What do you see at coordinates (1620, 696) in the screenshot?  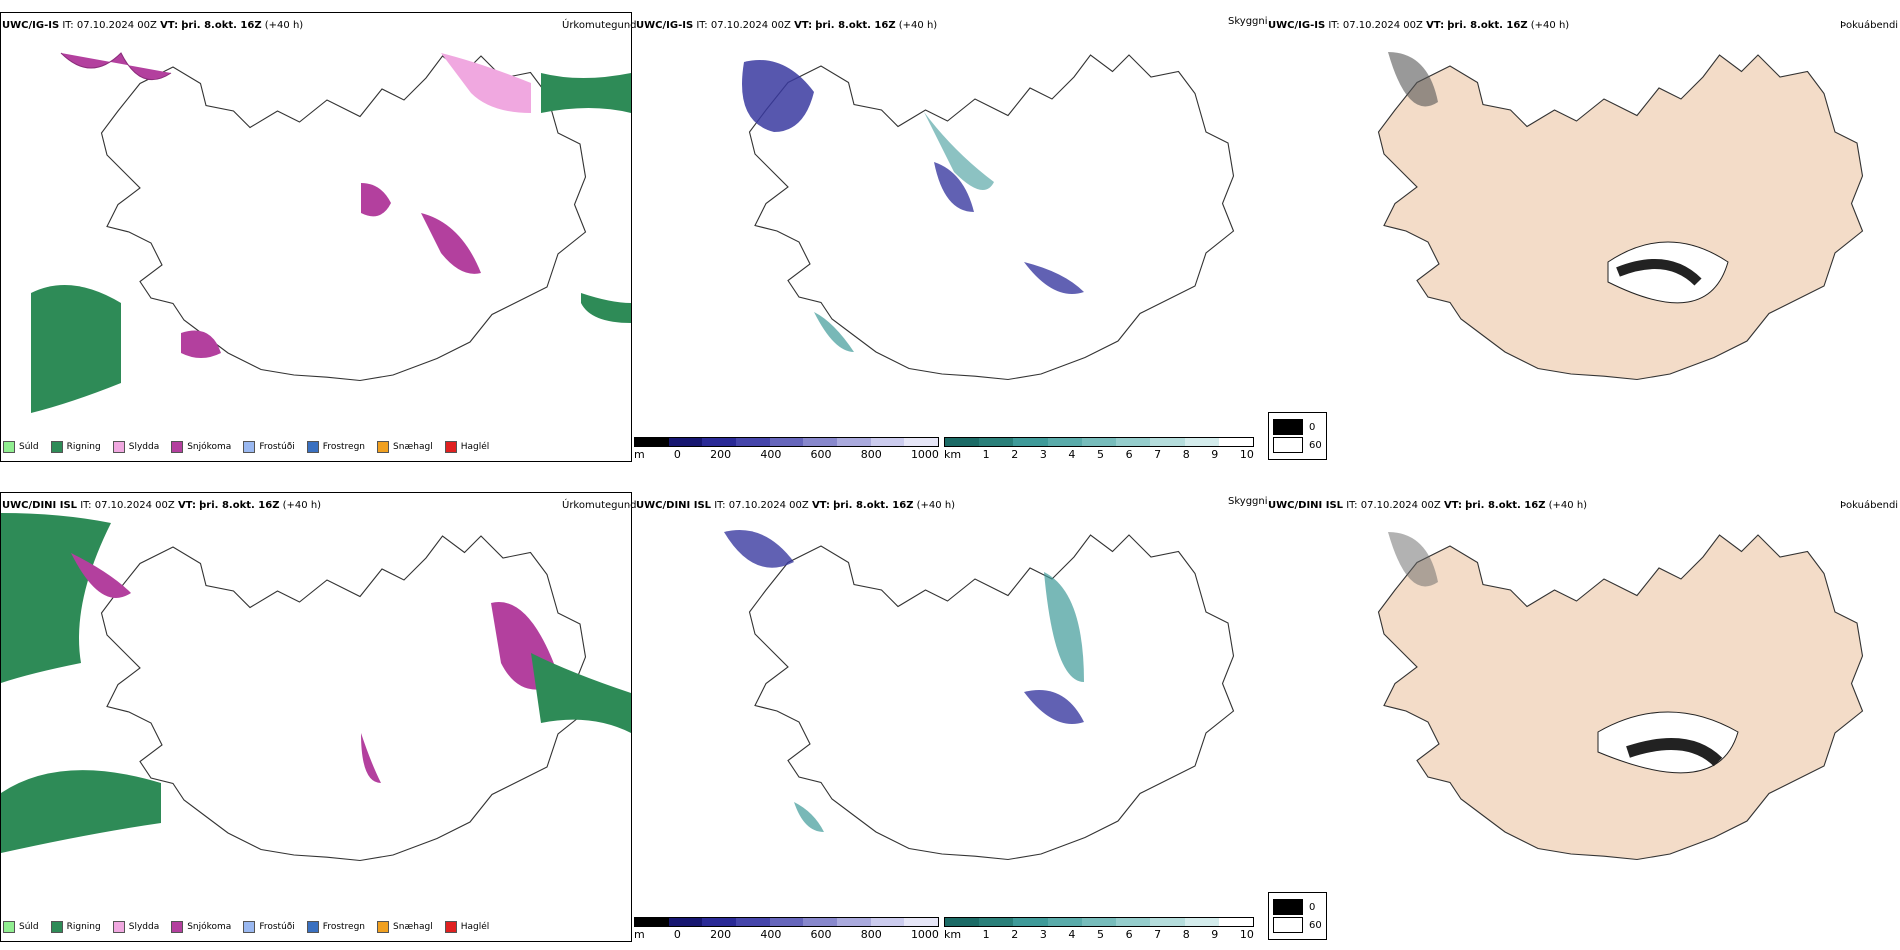 I see `fog-map-bottom` at bounding box center [1620, 696].